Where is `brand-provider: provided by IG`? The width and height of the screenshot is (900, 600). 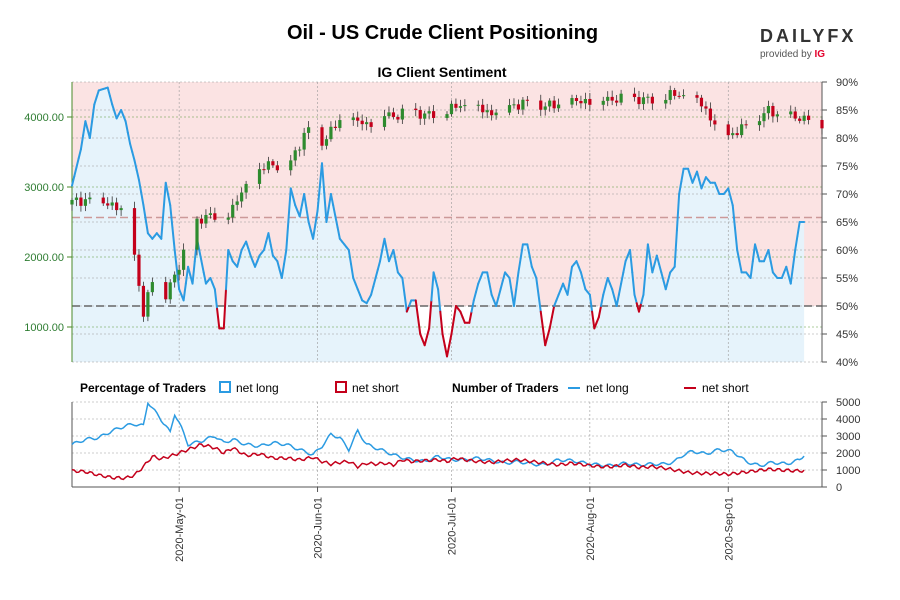
brand-provider: provided by IG is located at coordinates (815, 54).